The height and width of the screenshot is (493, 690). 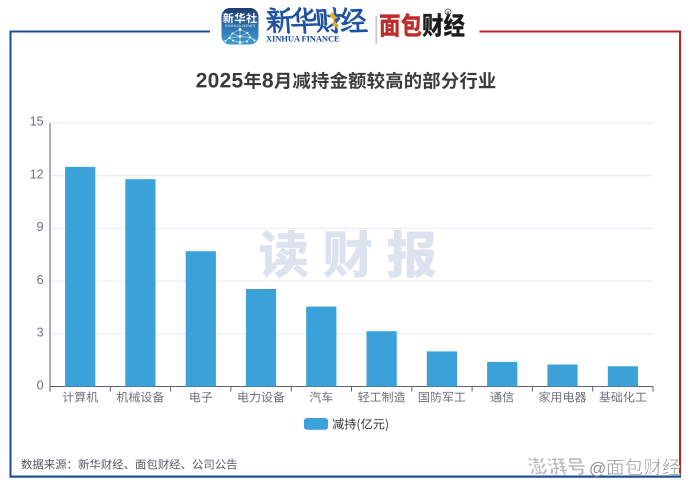 What do you see at coordinates (40, 280) in the screenshot?
I see `svg-text: 6` at bounding box center [40, 280].